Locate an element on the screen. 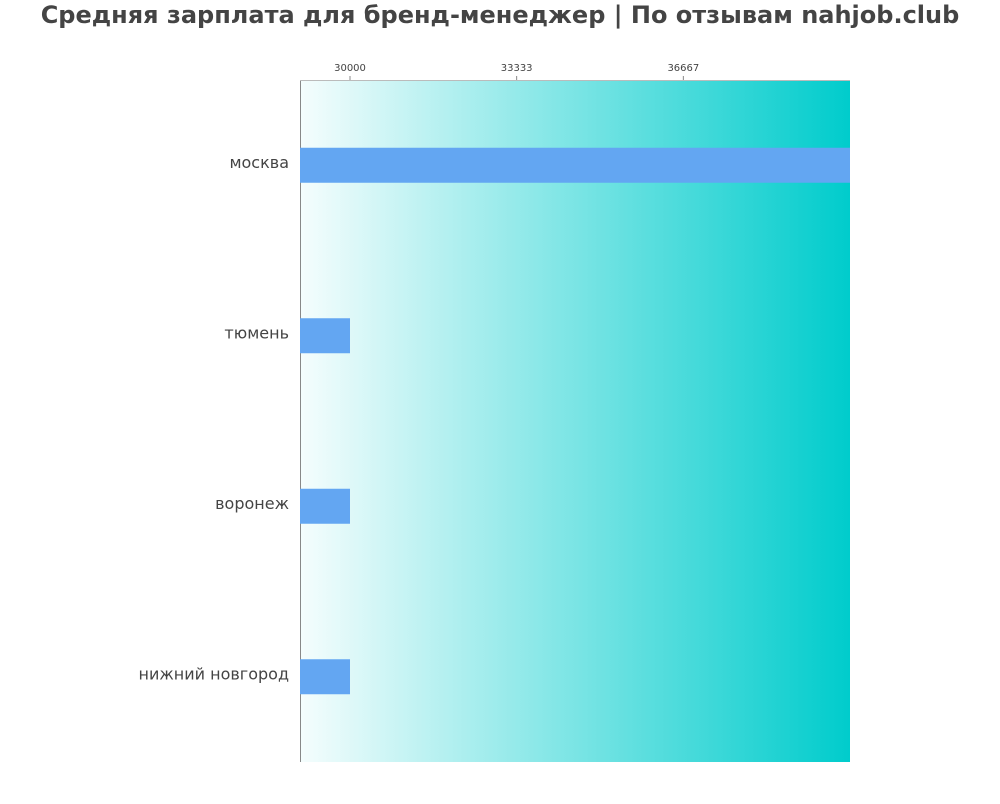 This screenshot has height=804, width=1000. y-tick-label: воронеж is located at coordinates (252, 503).